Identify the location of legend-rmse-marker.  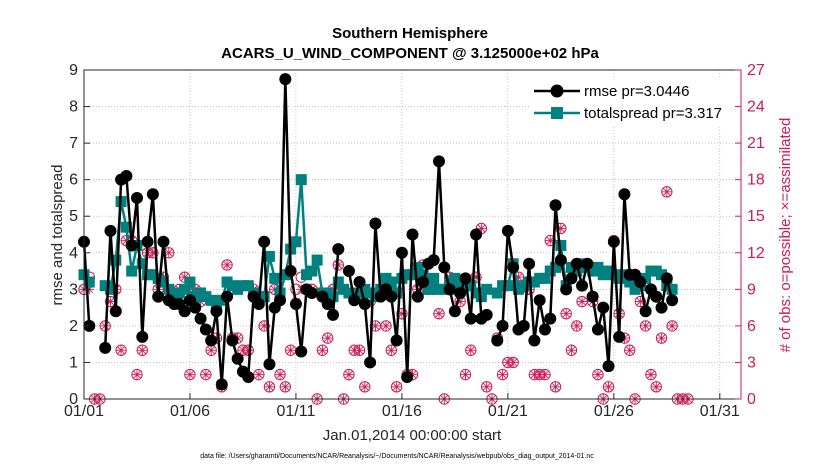
(557, 91).